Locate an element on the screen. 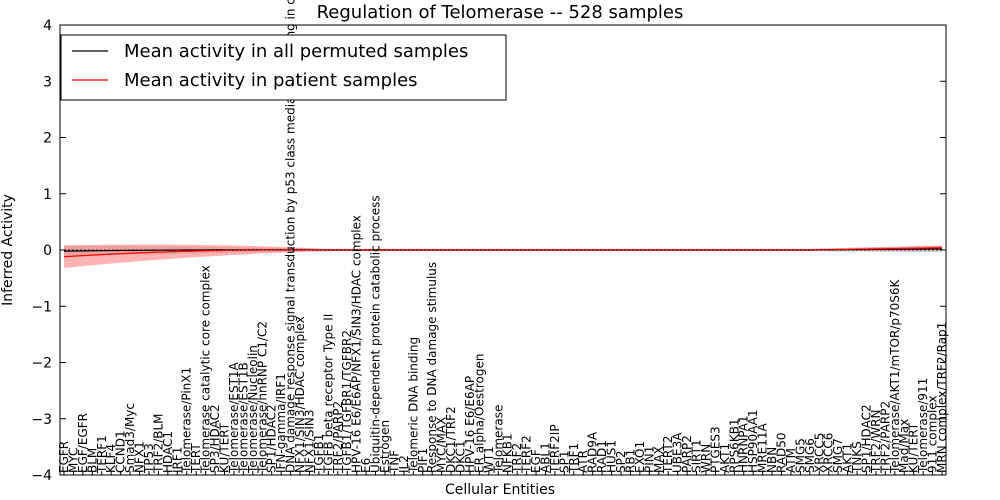  x-tick-label: Telomerase/EST1B is located at coordinates (243, 418).